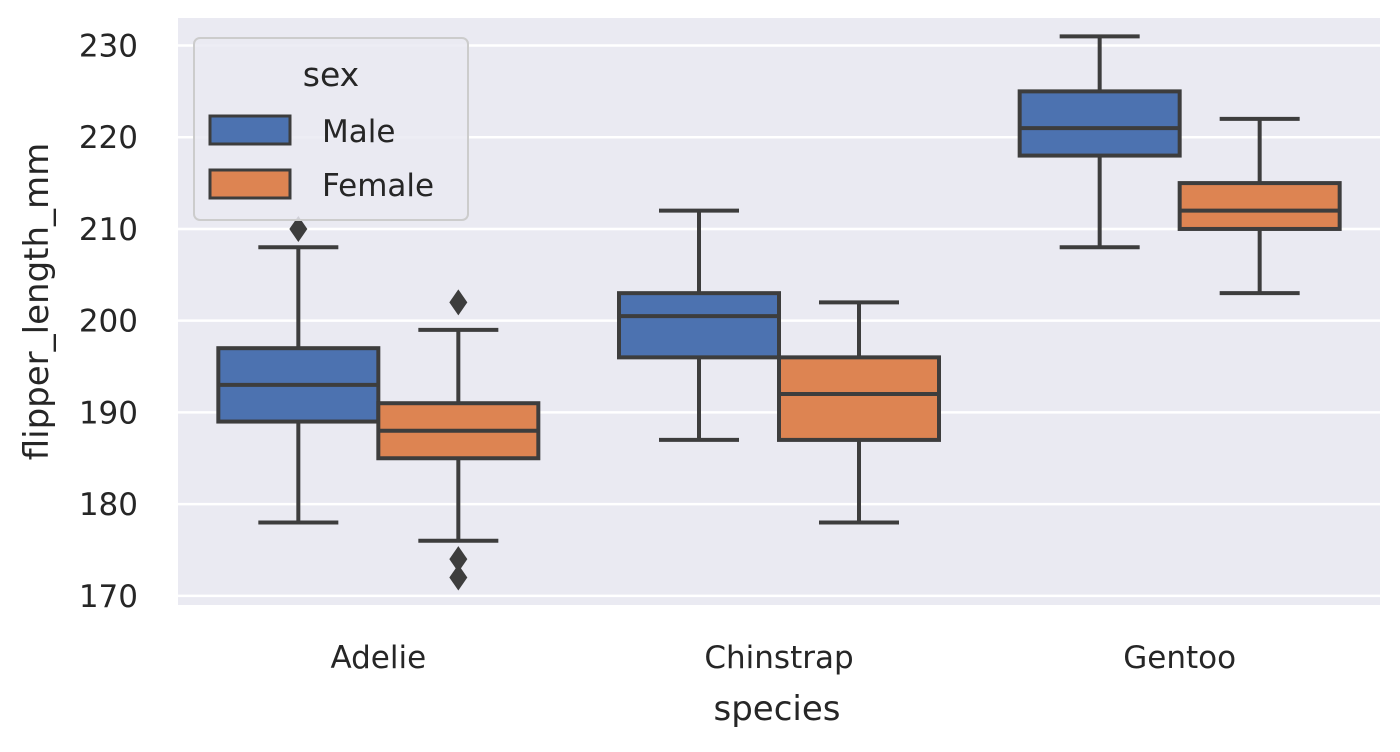 This screenshot has height=752, width=1400. I want to click on y-tick-label: 220, so click(108, 138).